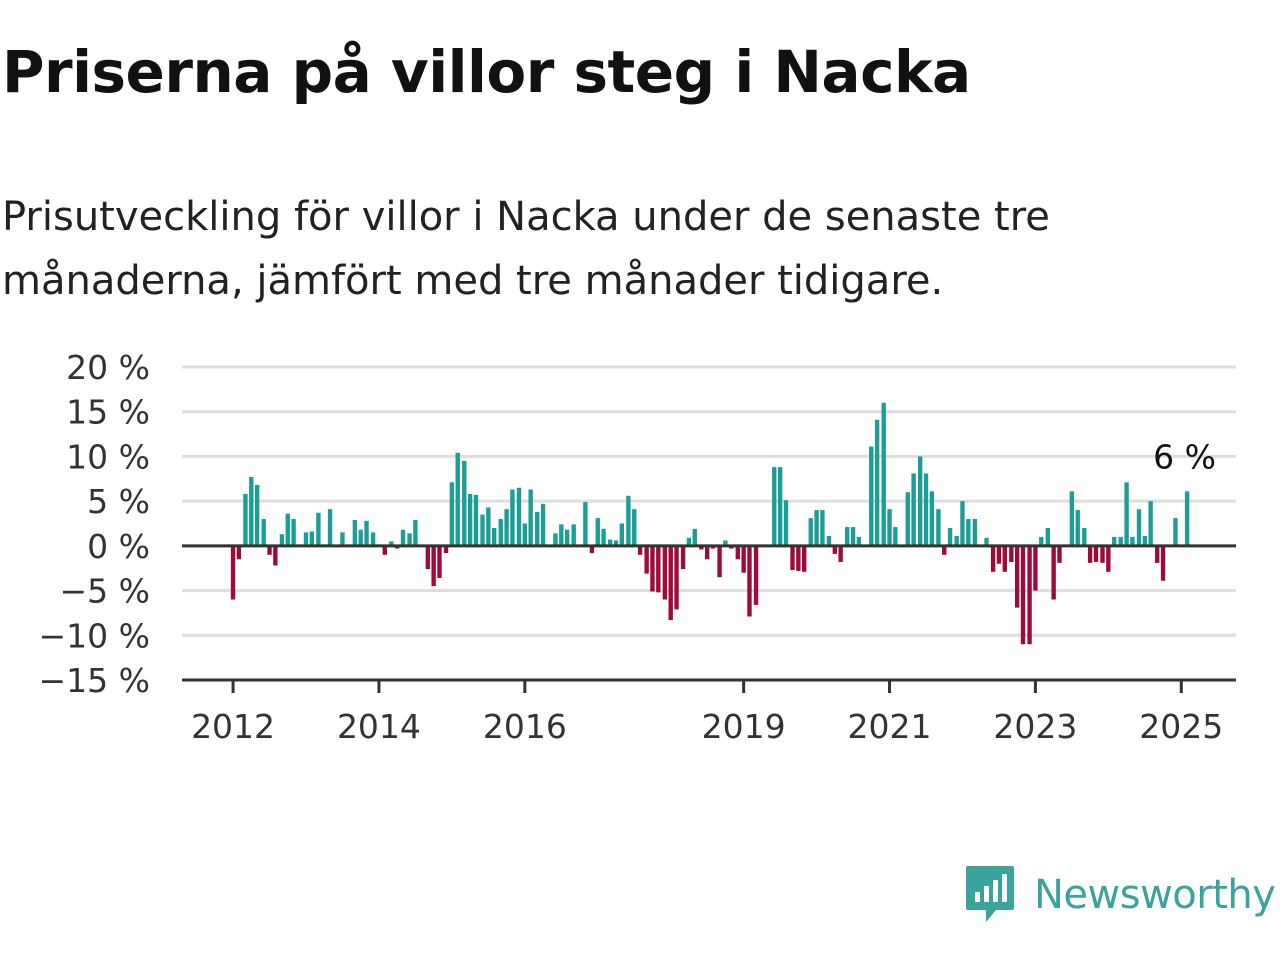 The height and width of the screenshot is (960, 1280). I want to click on chart-title: Priserna på villor steg i Nacka, so click(486, 72).